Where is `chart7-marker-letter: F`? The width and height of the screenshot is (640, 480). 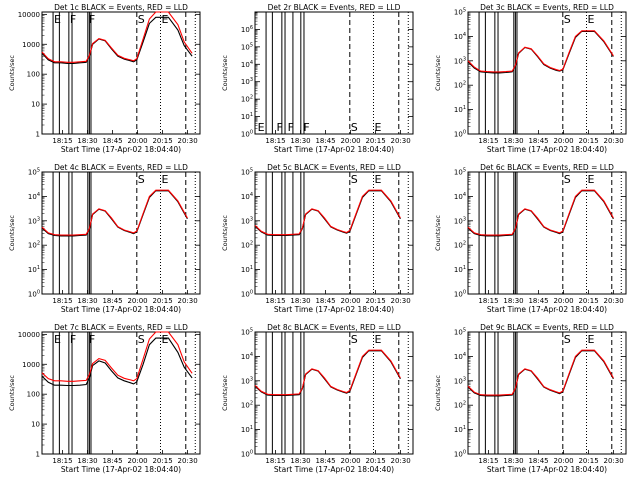 chart7-marker-letter: F is located at coordinates (92, 339).